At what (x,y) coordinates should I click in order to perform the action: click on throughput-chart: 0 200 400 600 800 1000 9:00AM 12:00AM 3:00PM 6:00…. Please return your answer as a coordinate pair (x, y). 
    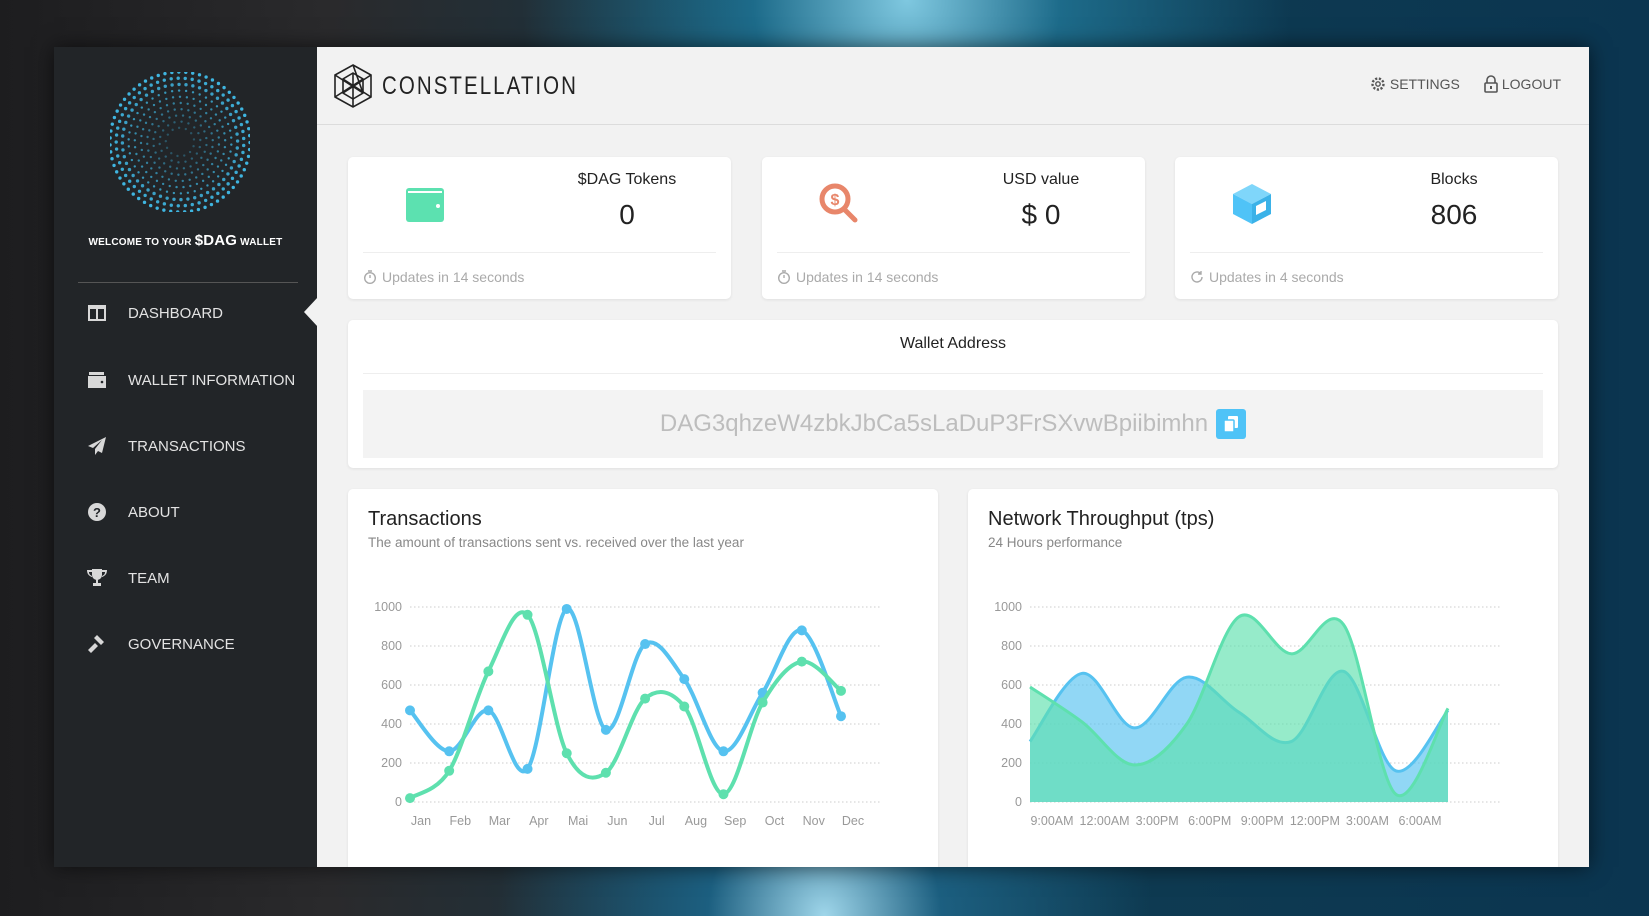
    Looking at the image, I should click on (1247, 714).